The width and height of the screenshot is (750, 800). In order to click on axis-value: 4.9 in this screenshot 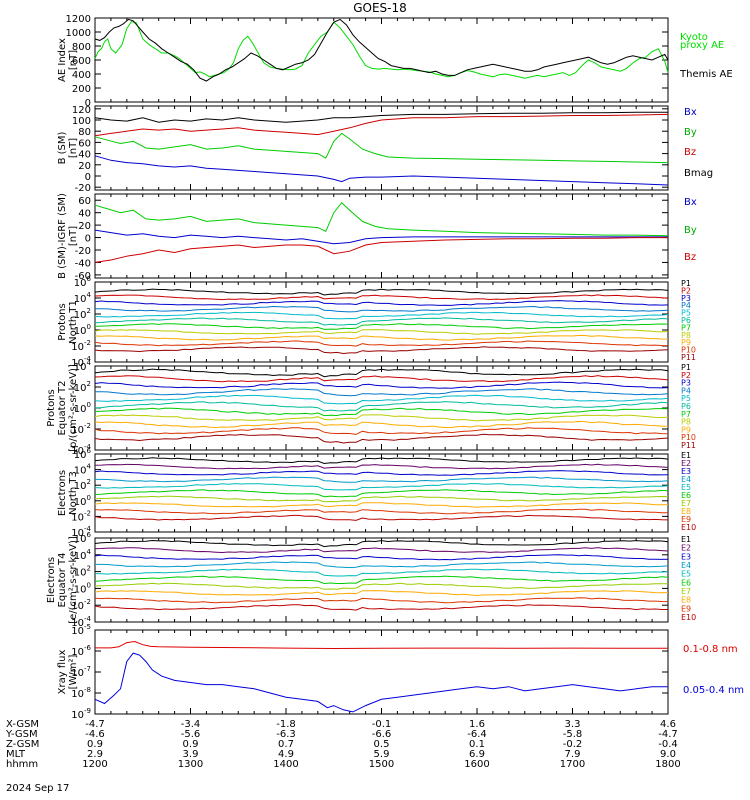, I will do `click(286, 754)`.